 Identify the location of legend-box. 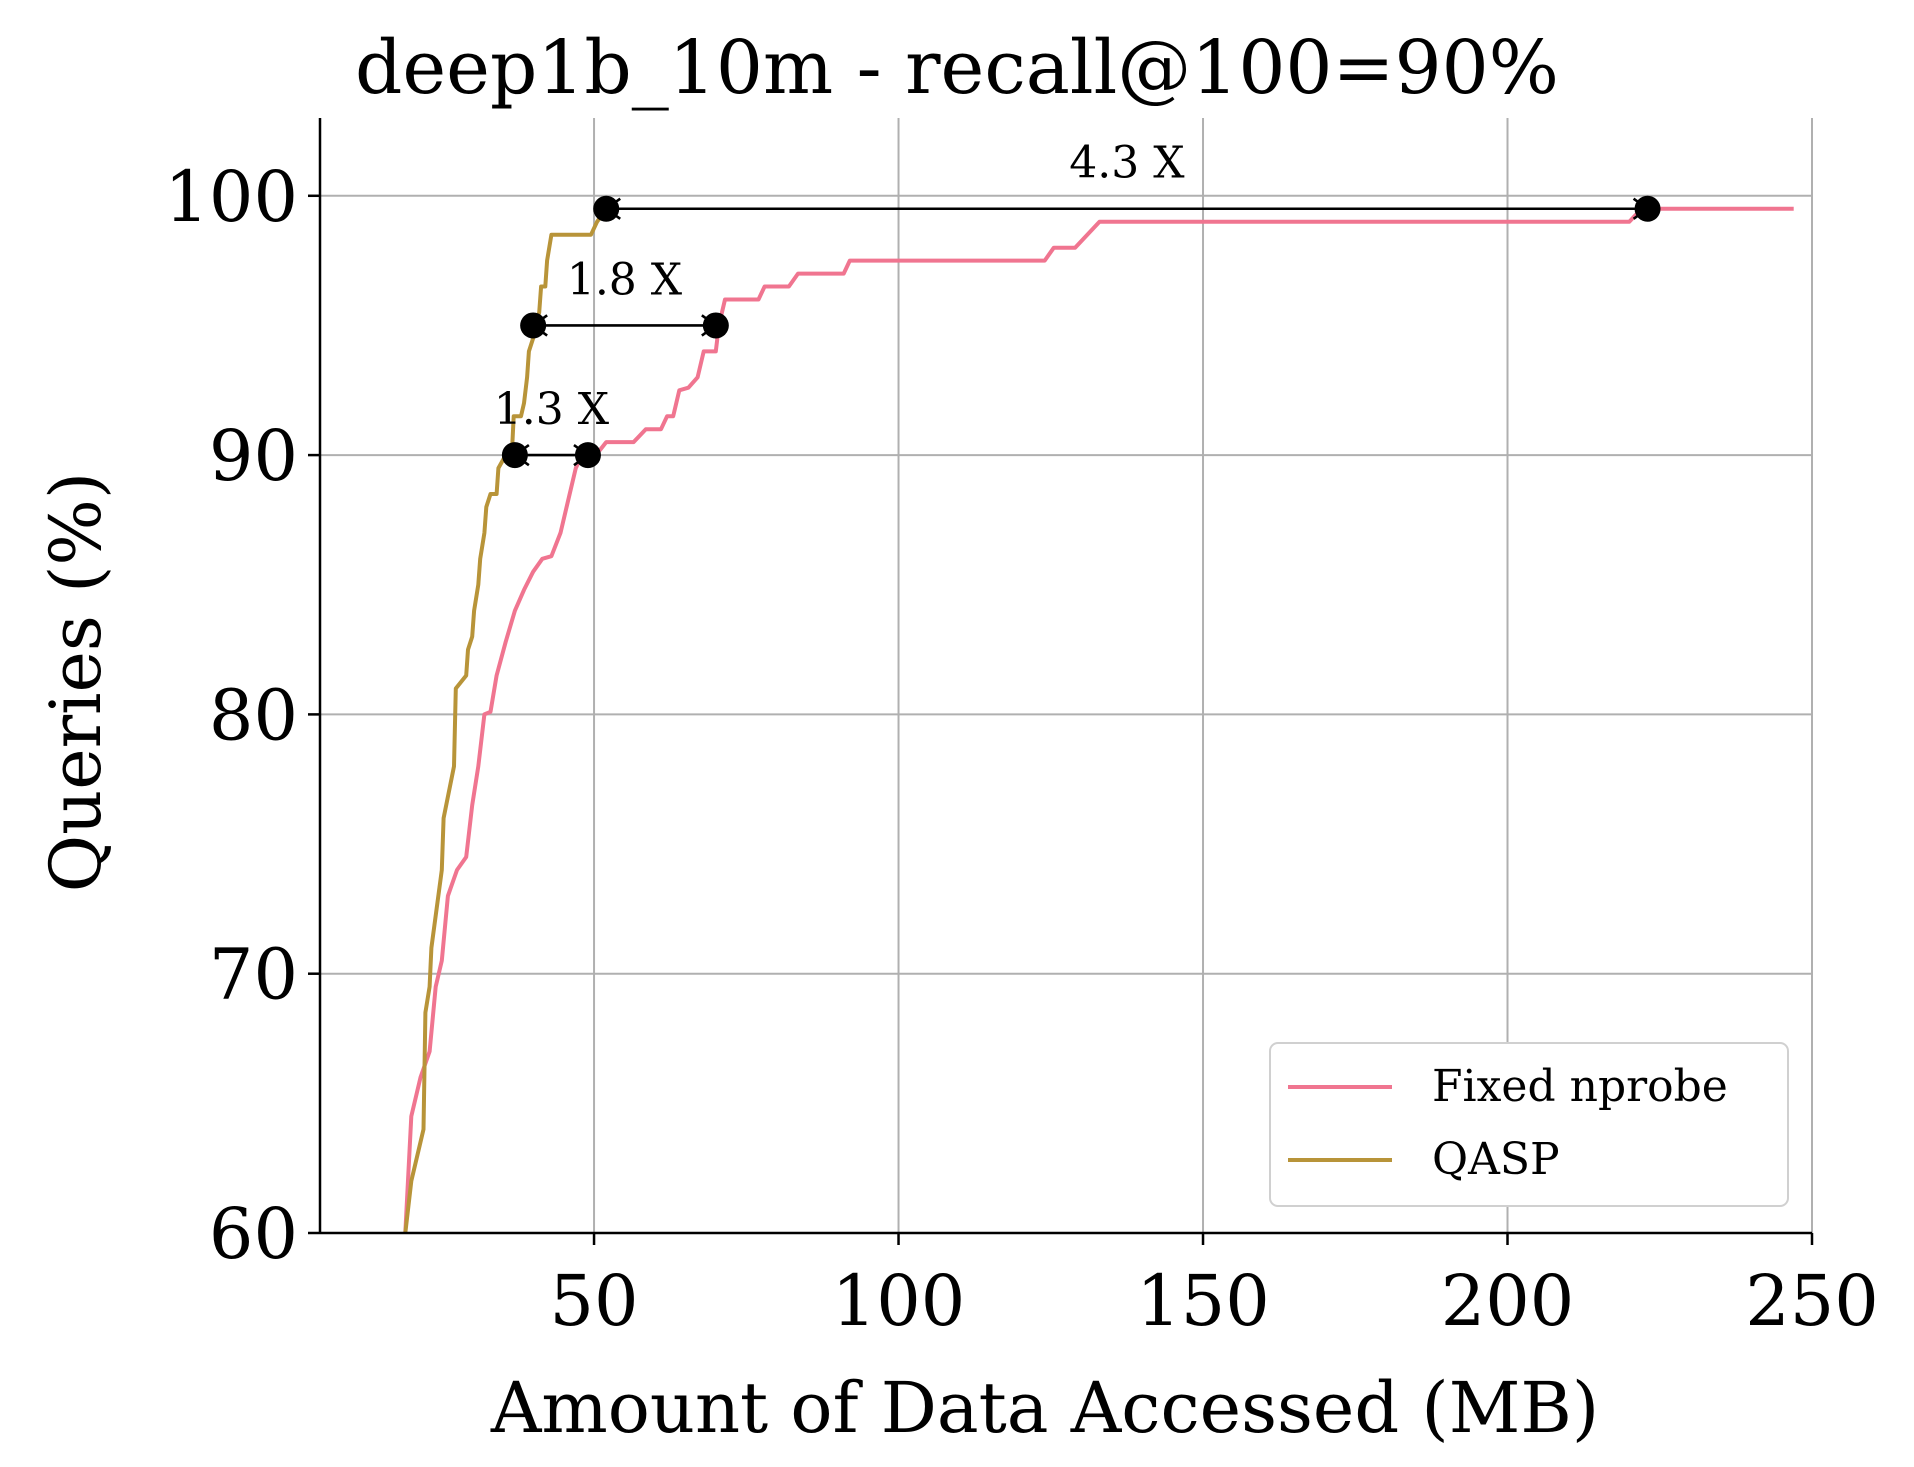
(1529, 1124).